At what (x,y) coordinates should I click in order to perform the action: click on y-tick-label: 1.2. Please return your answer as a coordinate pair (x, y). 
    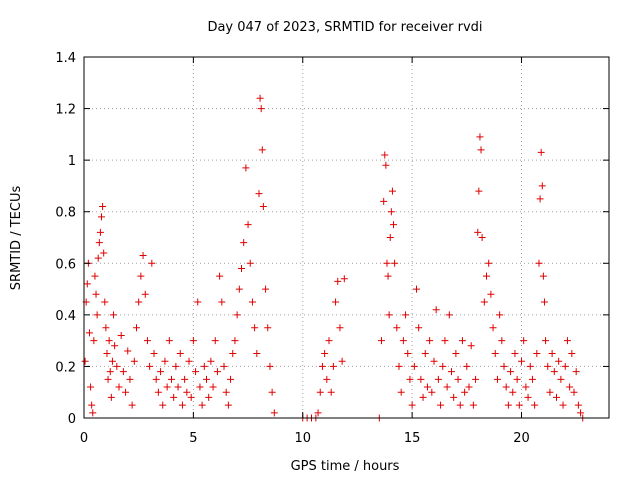
    Looking at the image, I should click on (65, 110).